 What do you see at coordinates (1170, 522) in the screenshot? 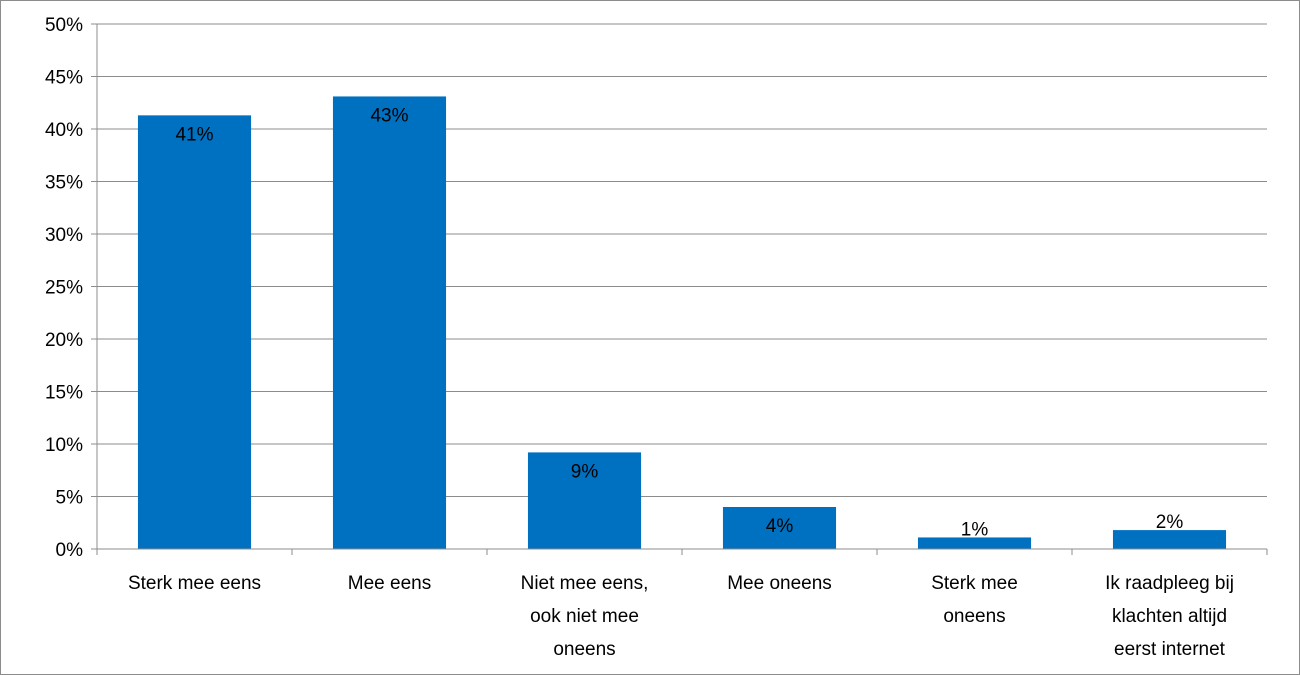
I see `data-label: 2%` at bounding box center [1170, 522].